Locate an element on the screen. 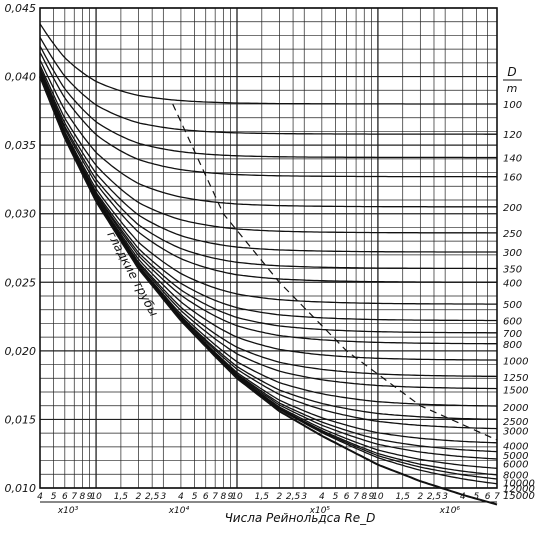 This screenshot has height=533, width=543. ratio-label: 100 is located at coordinates (512, 105).